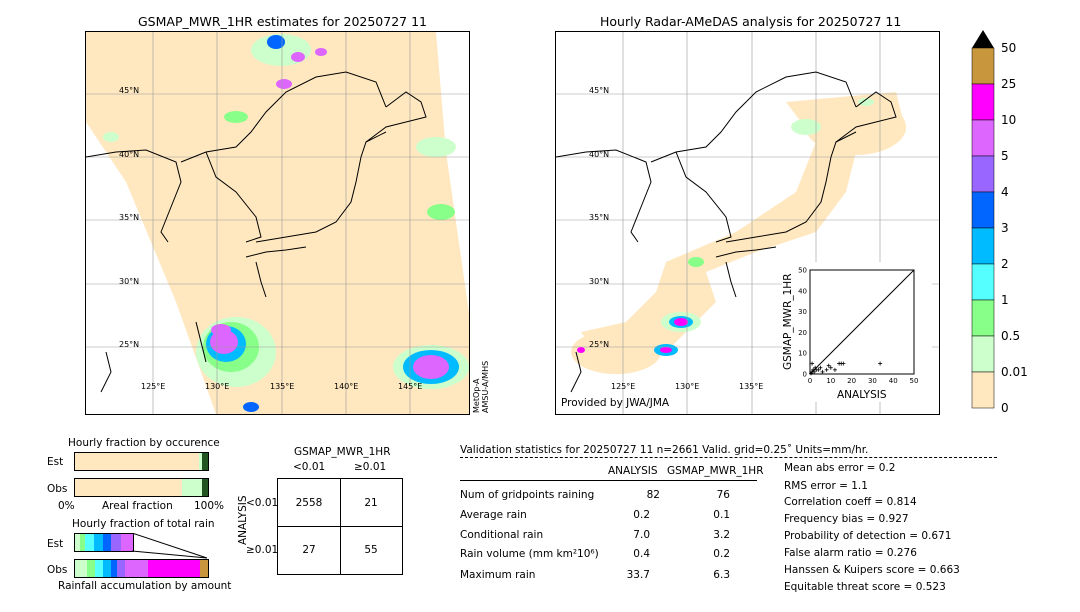 The width and height of the screenshot is (1080, 612). I want to click on contingency-grid: 2558 21 27 55, so click(340, 526).